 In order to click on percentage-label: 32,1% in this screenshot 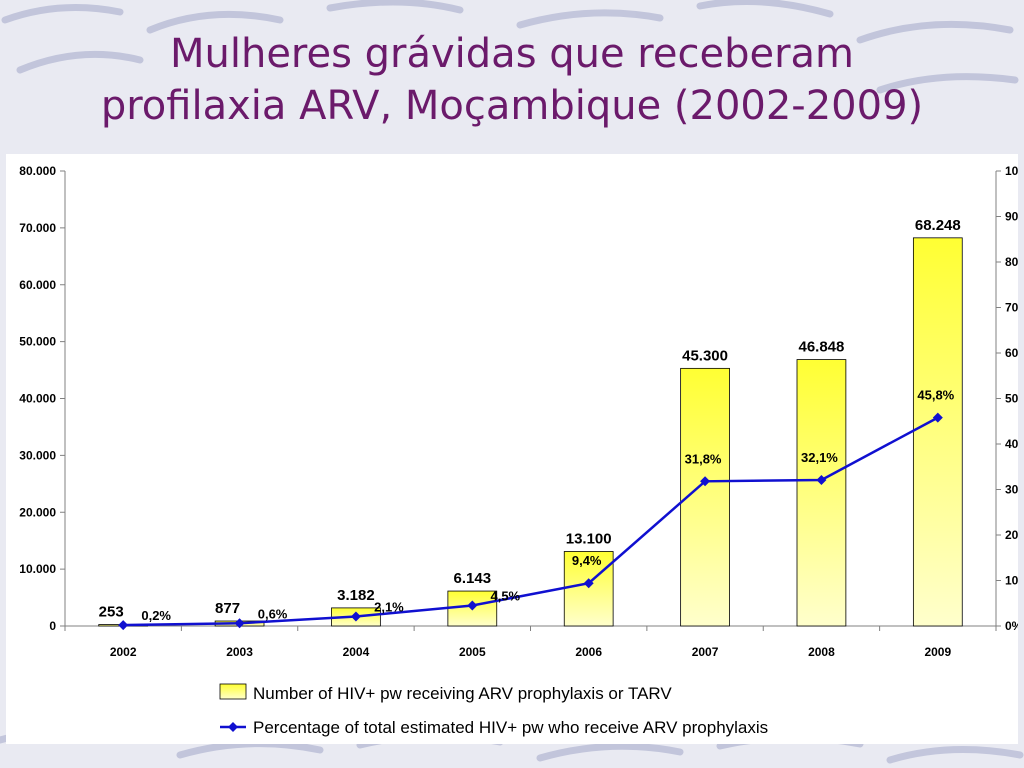, I will do `click(819, 457)`.